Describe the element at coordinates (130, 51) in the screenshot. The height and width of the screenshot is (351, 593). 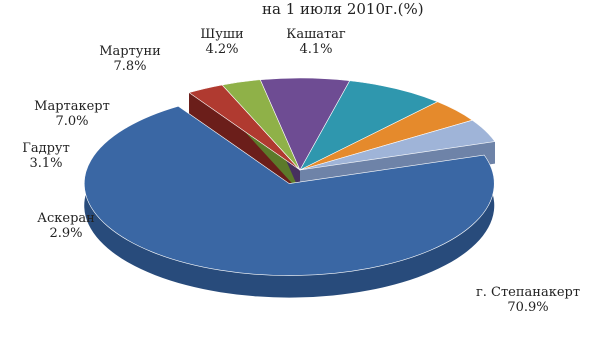
I see `slice-label: Мартуни` at that location.